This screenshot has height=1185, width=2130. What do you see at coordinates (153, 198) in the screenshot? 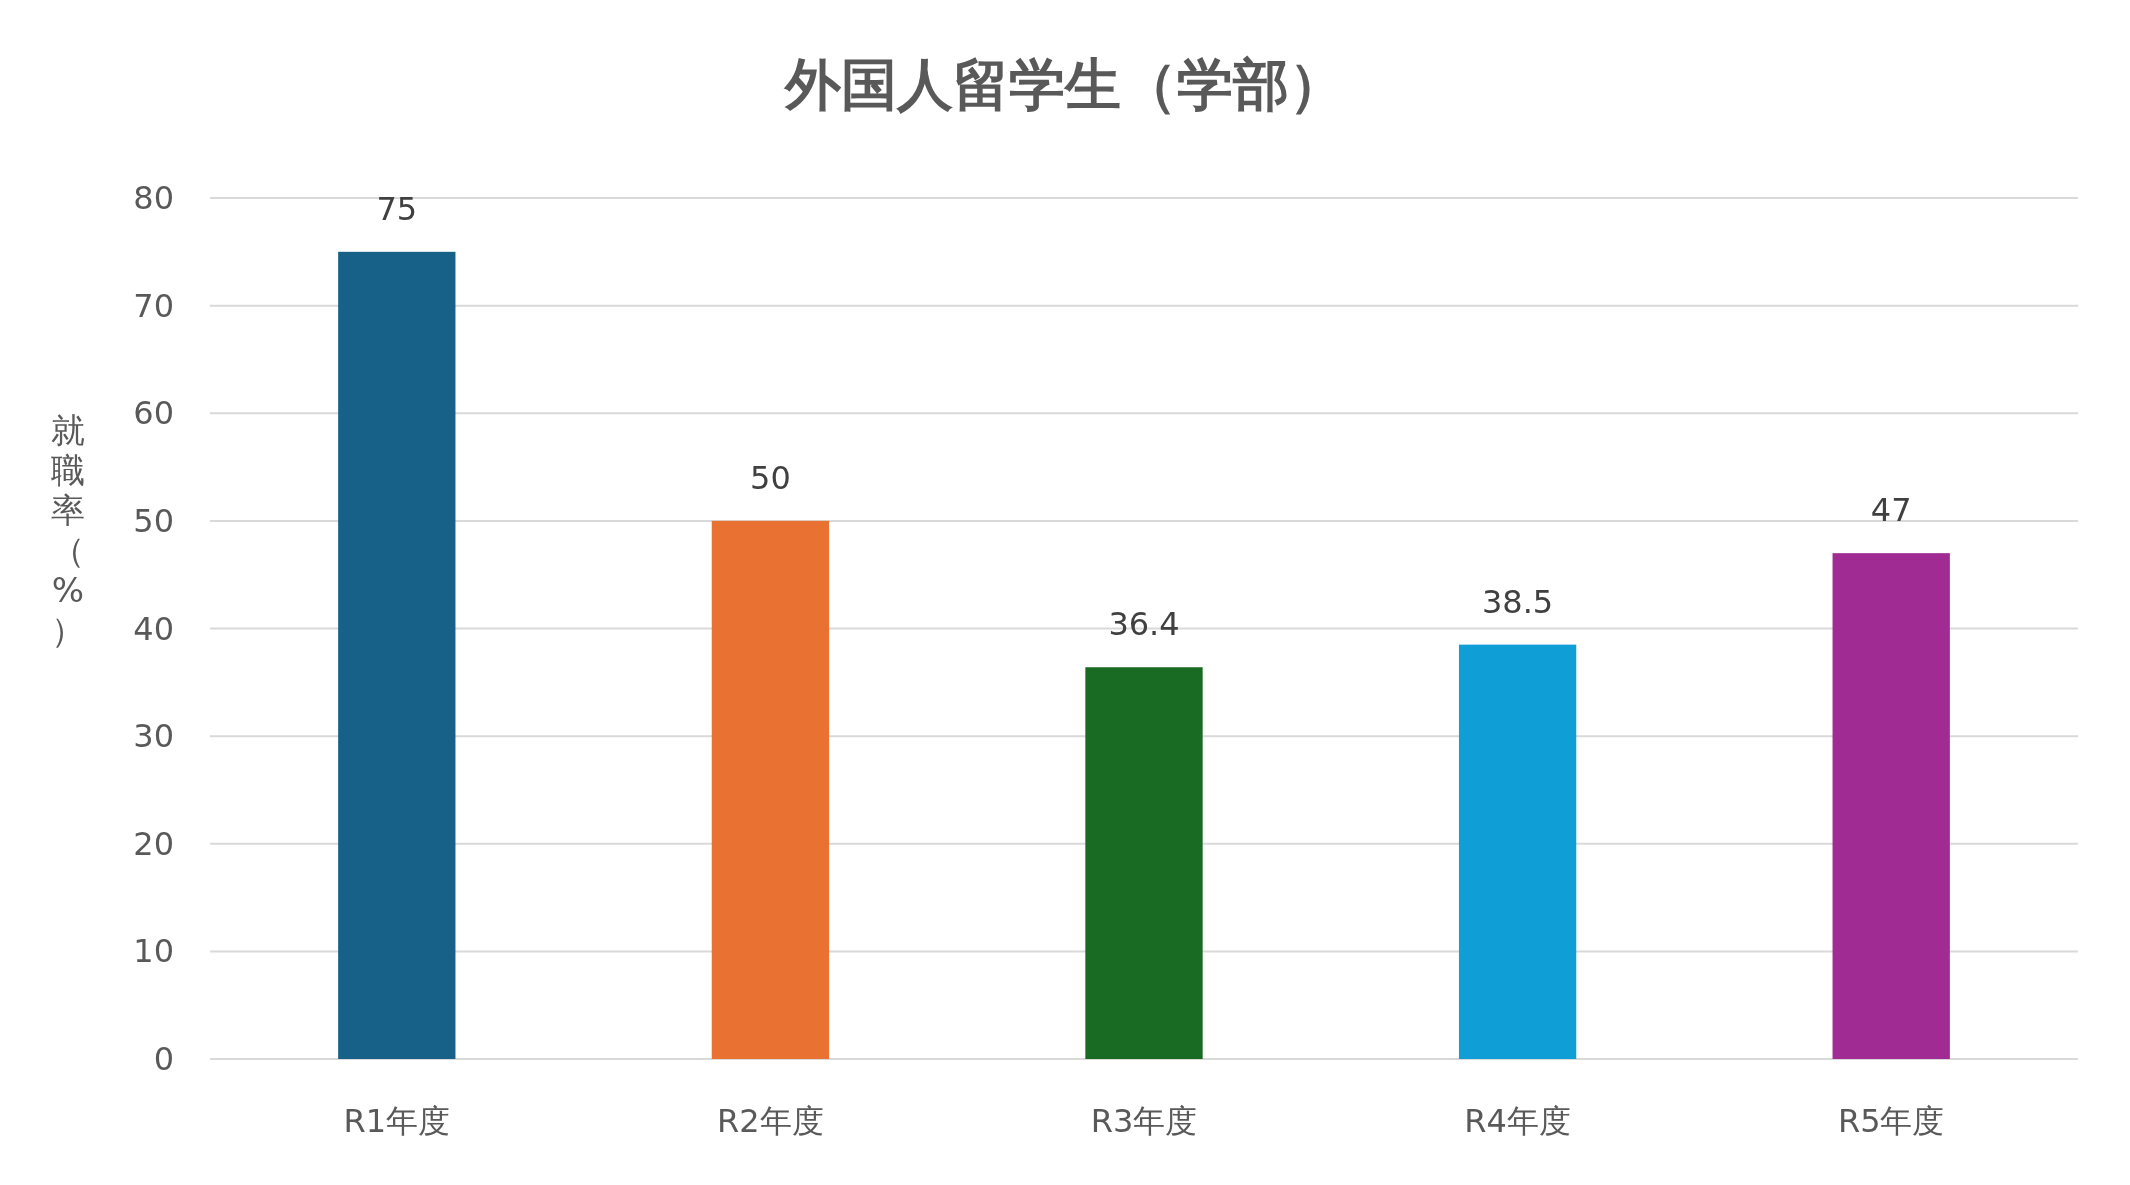
I see `y-tick-label: 80` at bounding box center [153, 198].